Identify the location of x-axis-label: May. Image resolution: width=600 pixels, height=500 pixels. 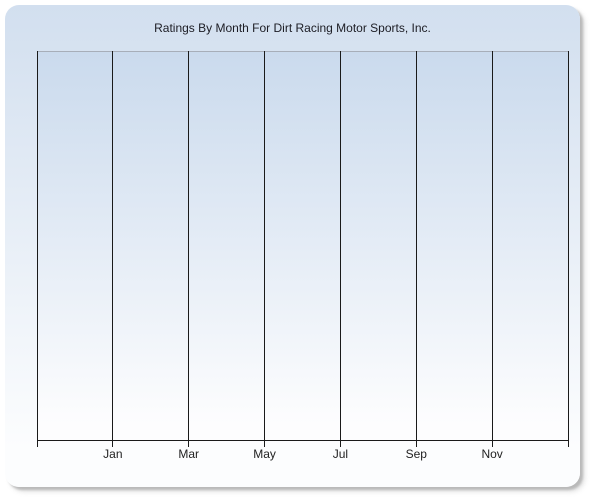
(264, 454).